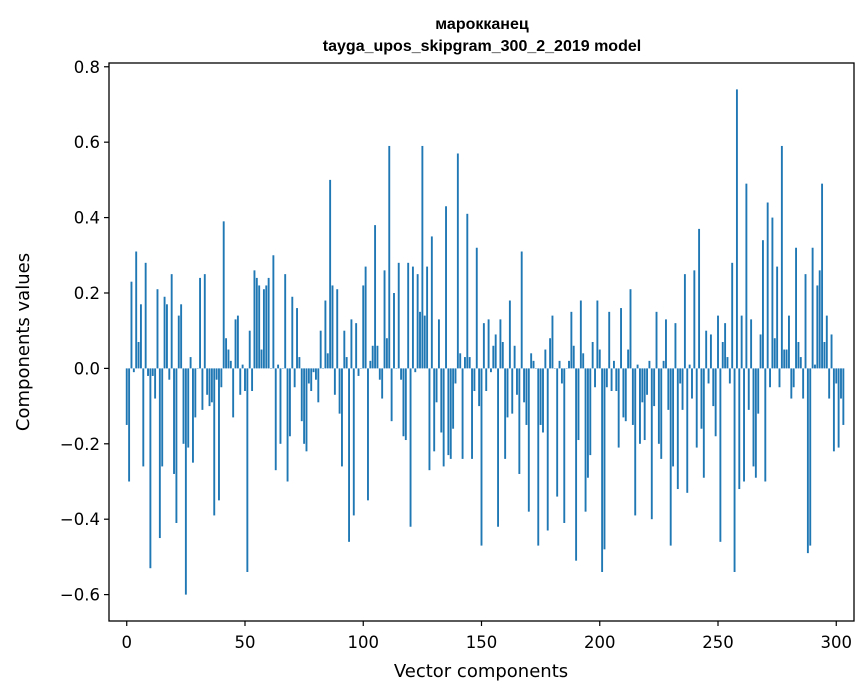 The width and height of the screenshot is (867, 696). Describe the element at coordinates (87, 368) in the screenshot. I see `y-tick-label: 0.0` at that location.